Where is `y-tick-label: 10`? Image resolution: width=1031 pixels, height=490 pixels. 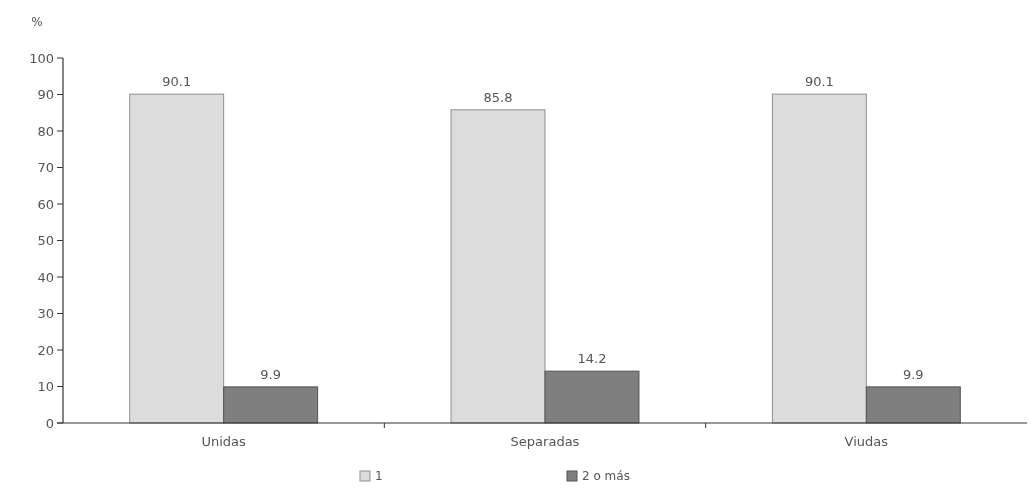
y-tick-label: 10 is located at coordinates (45, 387).